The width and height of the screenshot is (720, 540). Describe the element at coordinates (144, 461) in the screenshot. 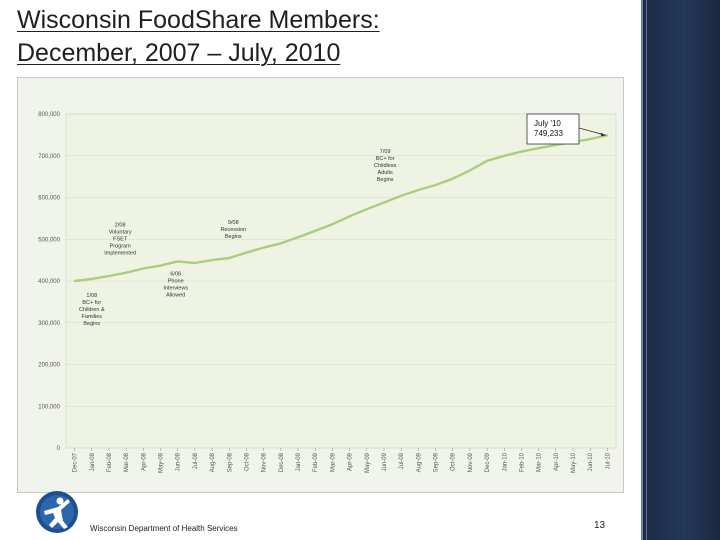

I see `x-tick-label: Apr-08` at that location.